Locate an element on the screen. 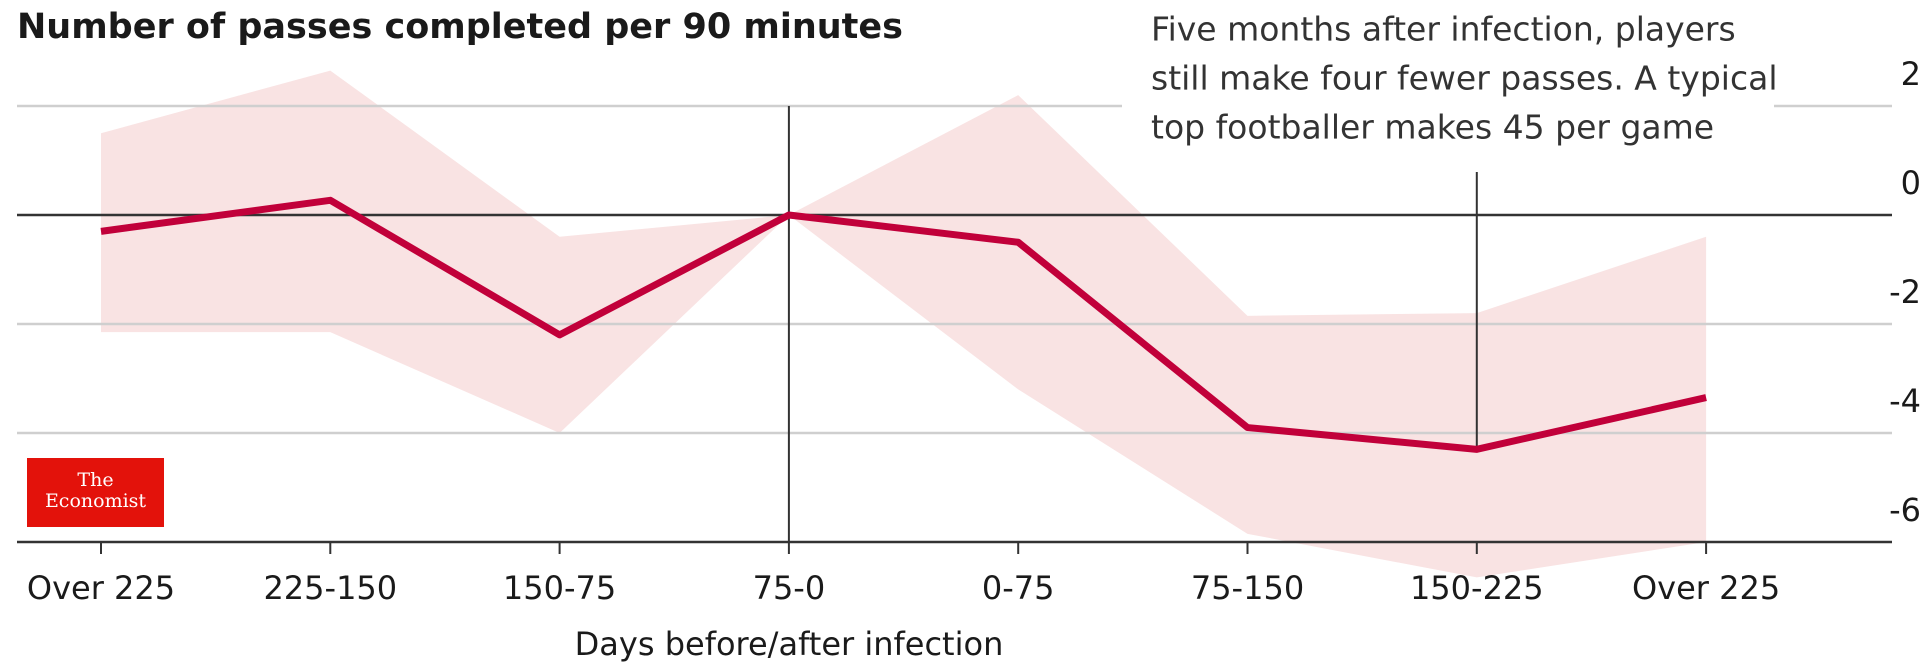 The width and height of the screenshot is (1929, 665). y-tick-label: 0 is located at coordinates (1911, 183).